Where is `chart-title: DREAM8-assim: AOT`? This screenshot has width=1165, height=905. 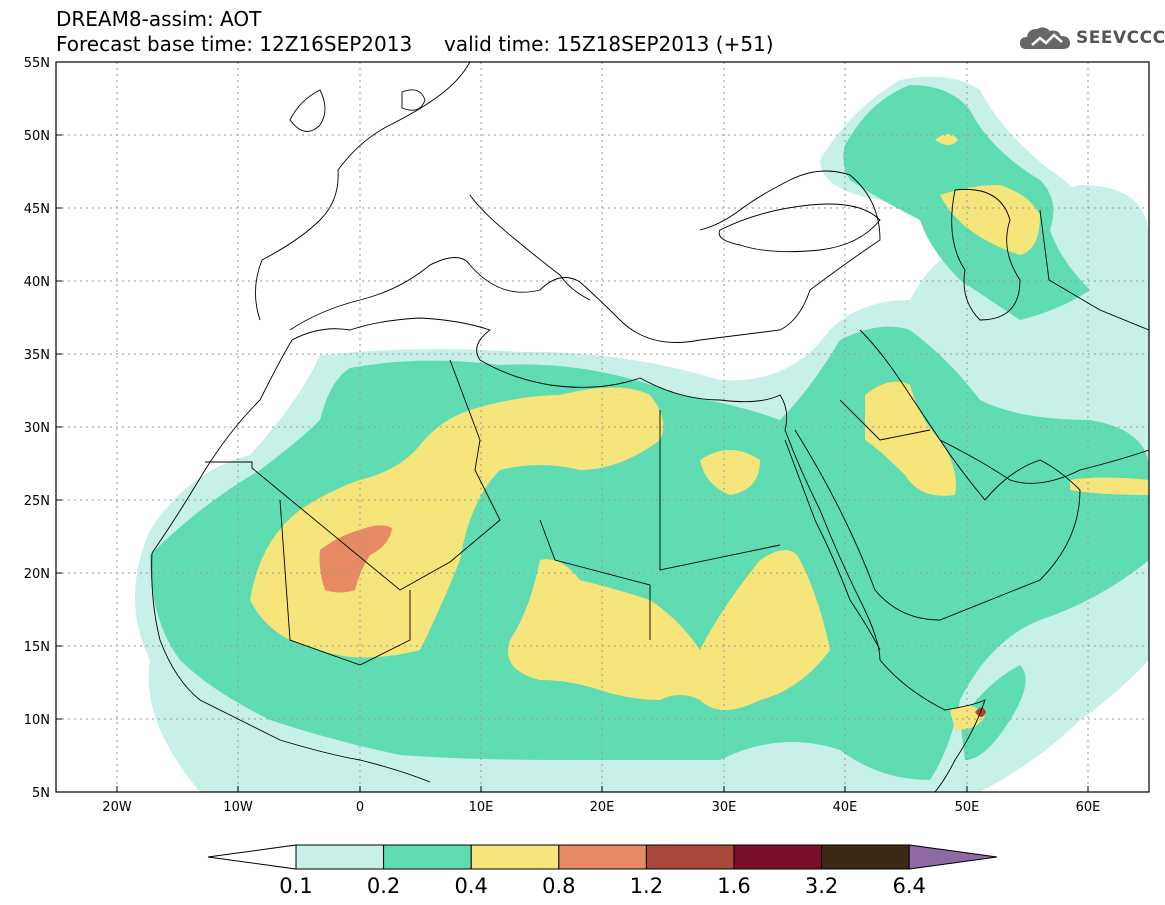 chart-title: DREAM8-assim: AOT is located at coordinates (159, 19).